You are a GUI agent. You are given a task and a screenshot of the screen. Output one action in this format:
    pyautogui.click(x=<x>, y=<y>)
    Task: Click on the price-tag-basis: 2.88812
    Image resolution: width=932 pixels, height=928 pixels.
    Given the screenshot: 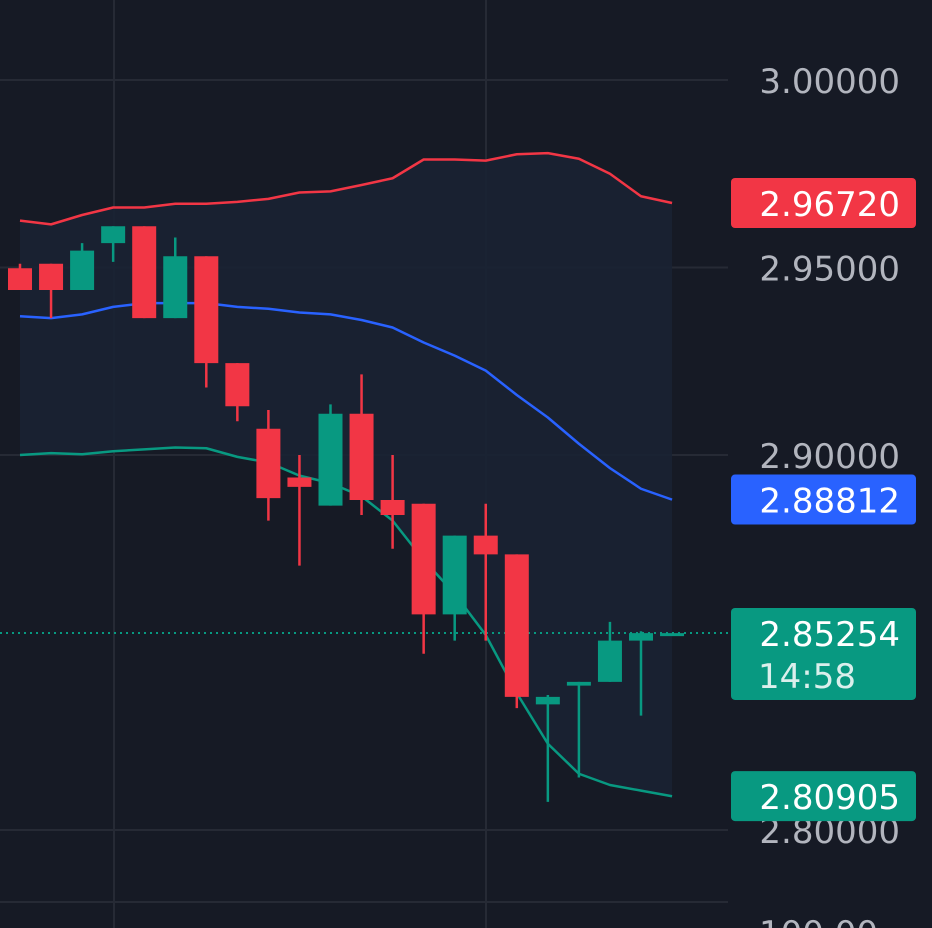 What is the action you would take?
    pyautogui.click(x=823, y=499)
    